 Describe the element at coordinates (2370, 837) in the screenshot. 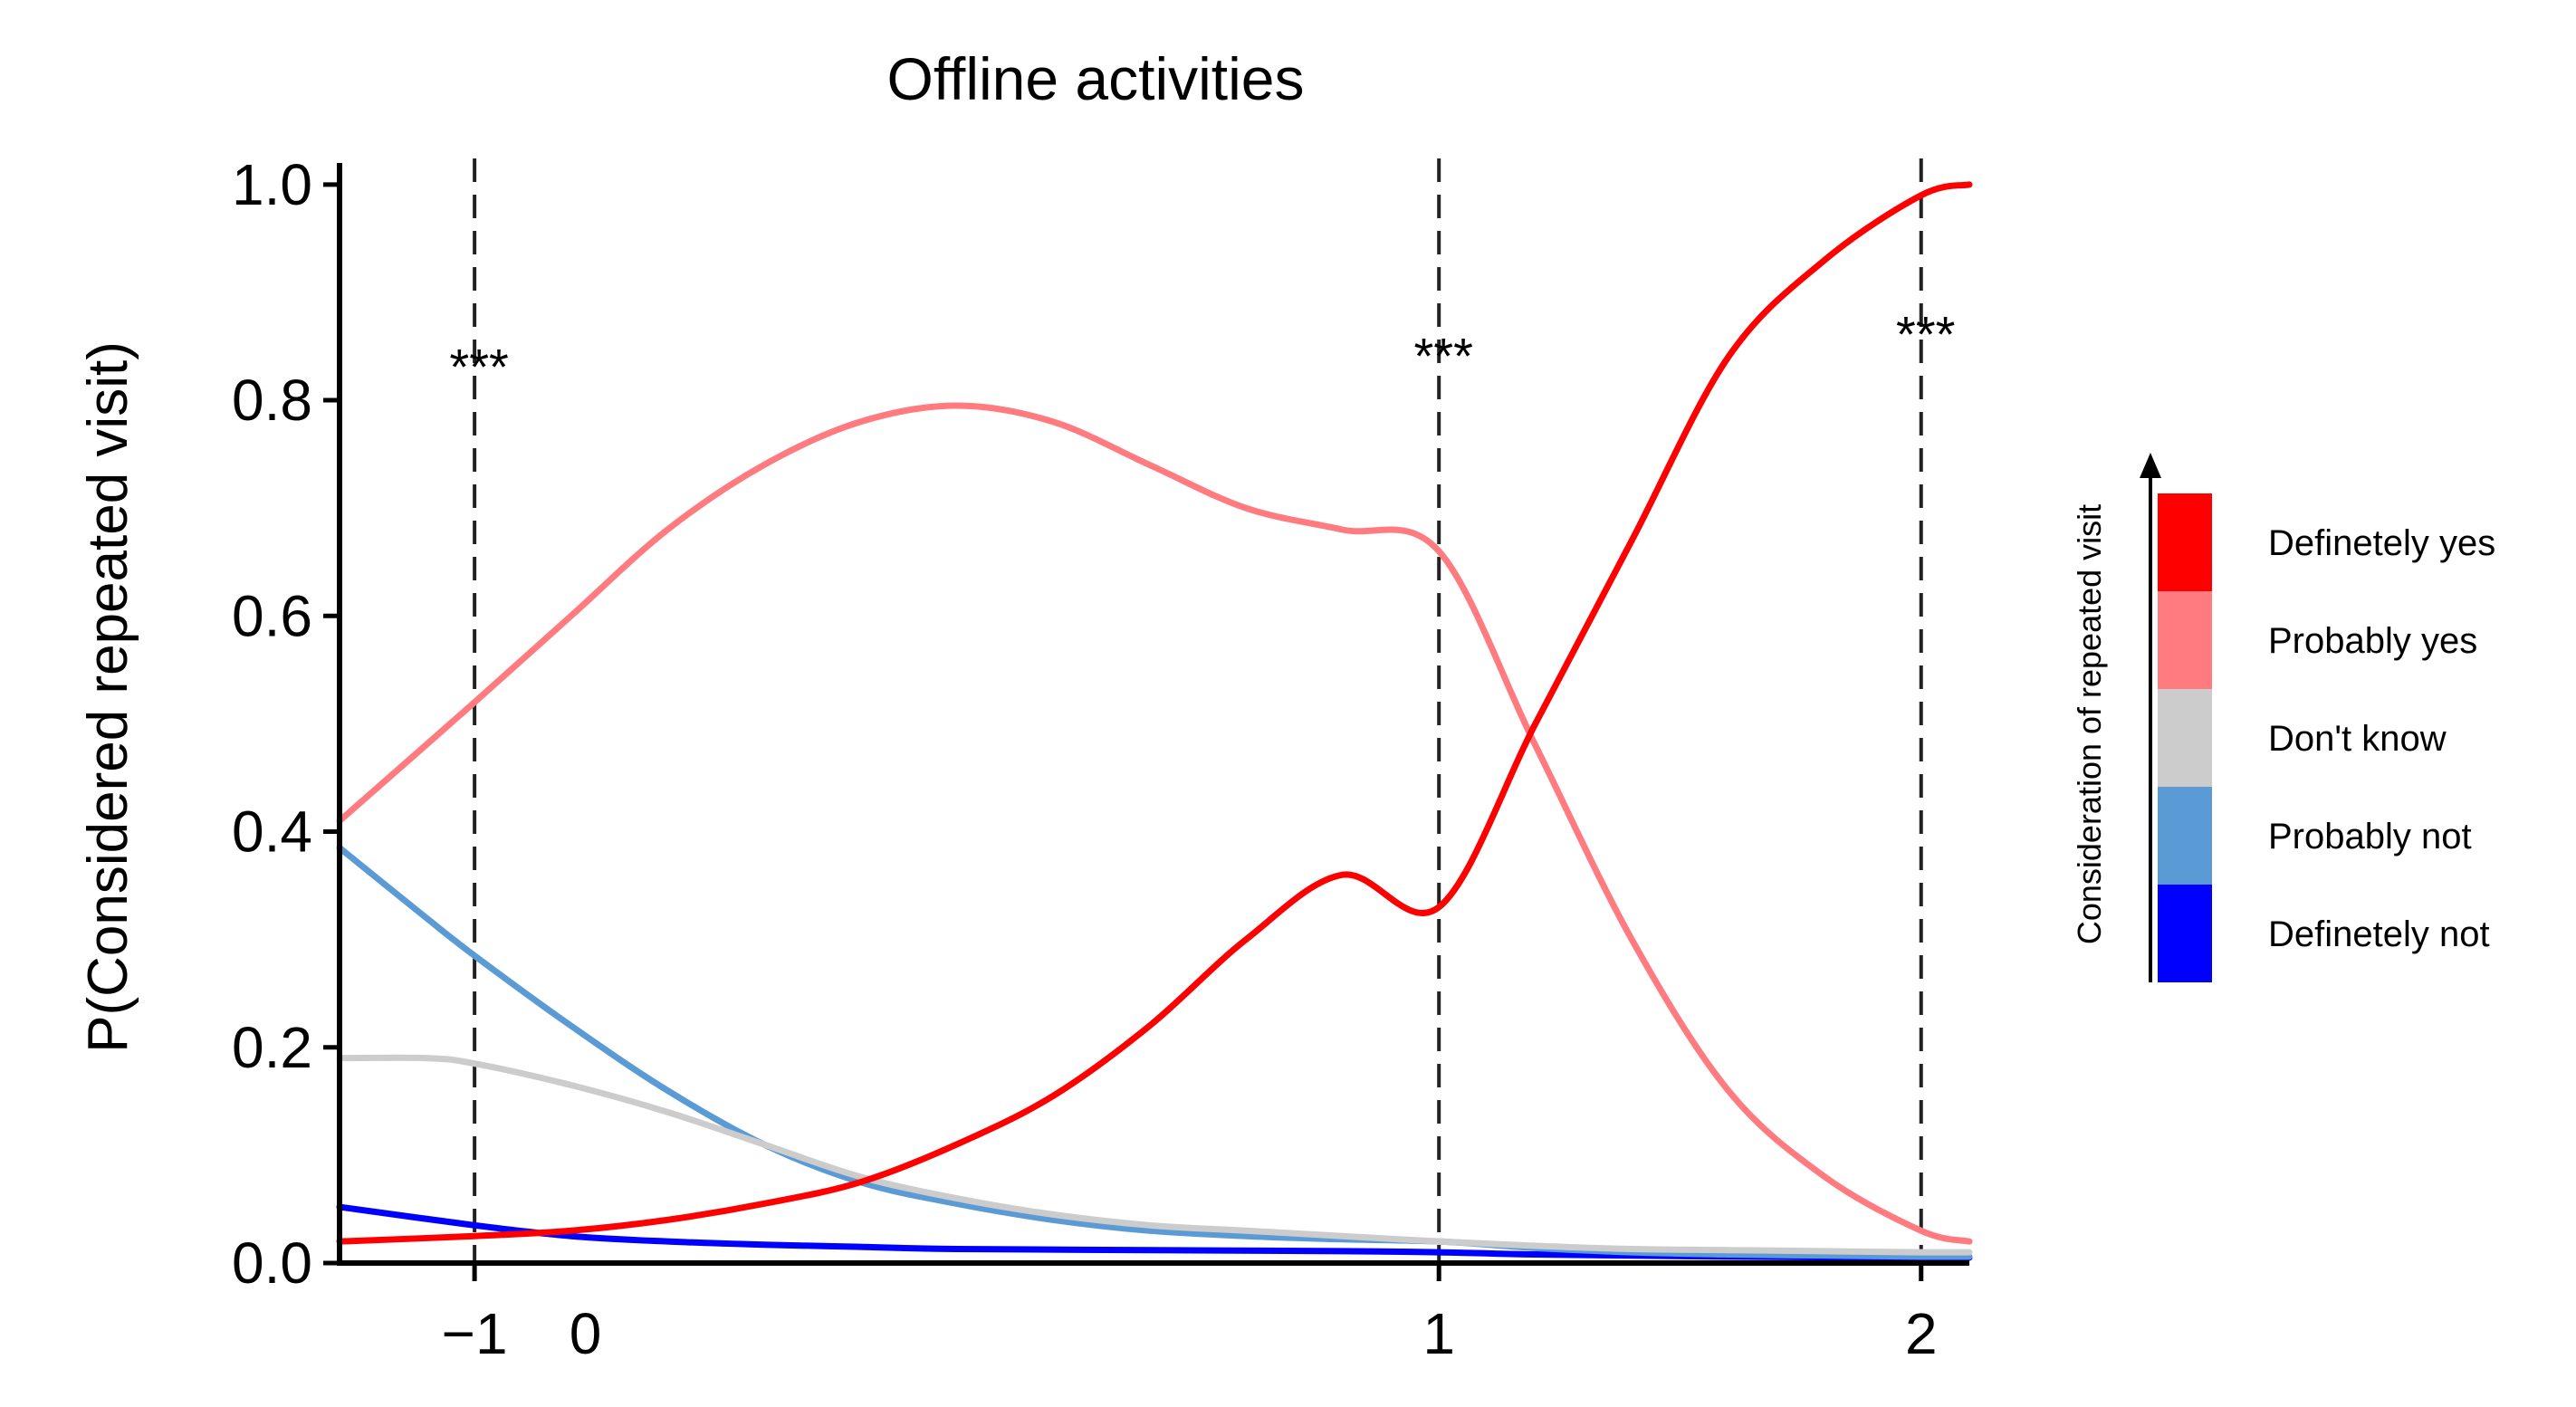

I see `legend-label-3: Probably not` at that location.